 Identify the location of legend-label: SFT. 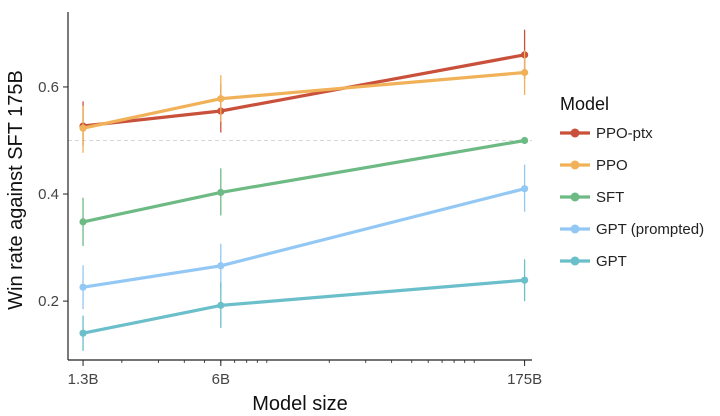
(610, 197).